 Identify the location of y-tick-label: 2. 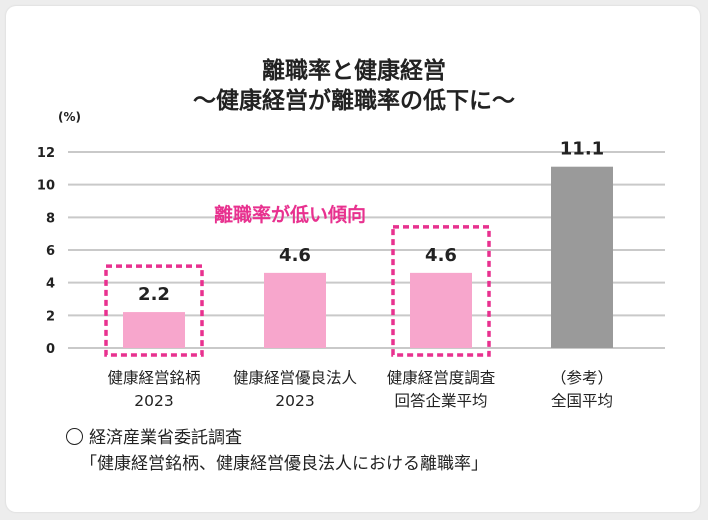
(50, 316).